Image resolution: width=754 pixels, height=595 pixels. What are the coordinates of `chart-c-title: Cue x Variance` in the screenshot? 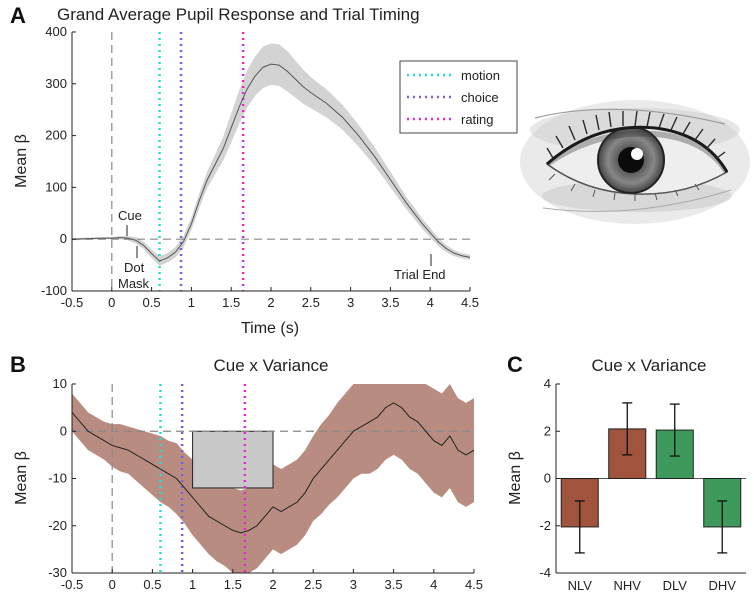 It's located at (649, 365).